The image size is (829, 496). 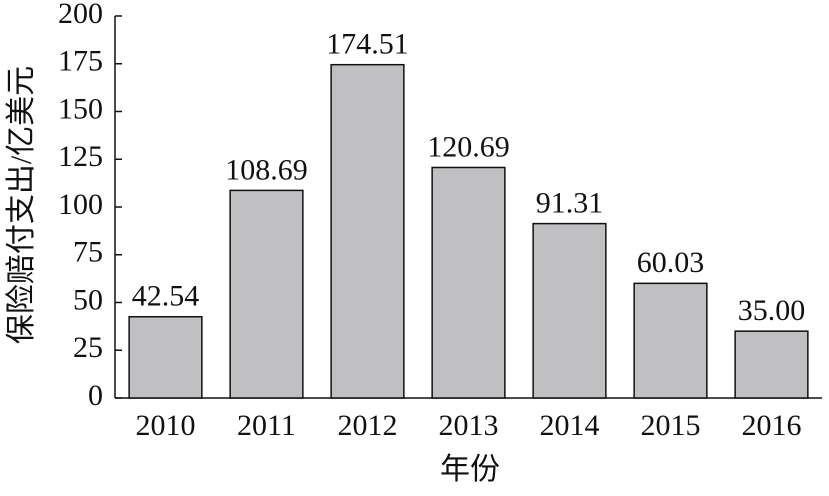 What do you see at coordinates (21, 205) in the screenshot?
I see `y-axis-title: 保险赔付支出/亿美元` at bounding box center [21, 205].